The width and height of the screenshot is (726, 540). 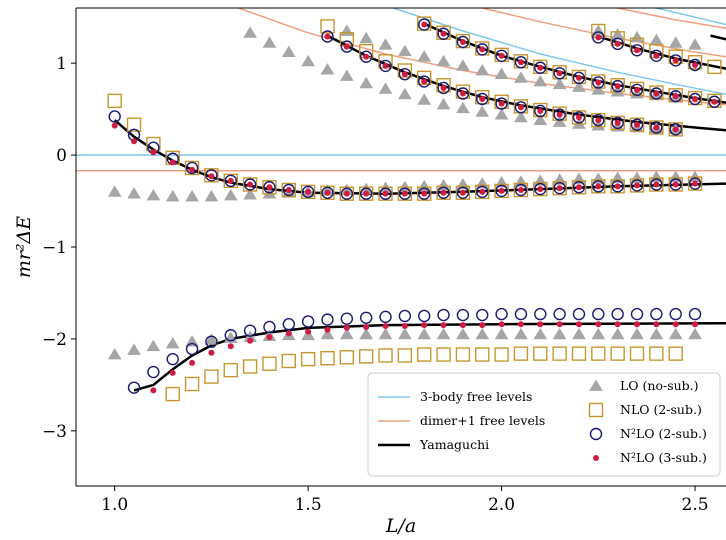 What do you see at coordinates (663, 457) in the screenshot?
I see `n2lo3-legend-label: N²LO (3-sub.)` at bounding box center [663, 457].